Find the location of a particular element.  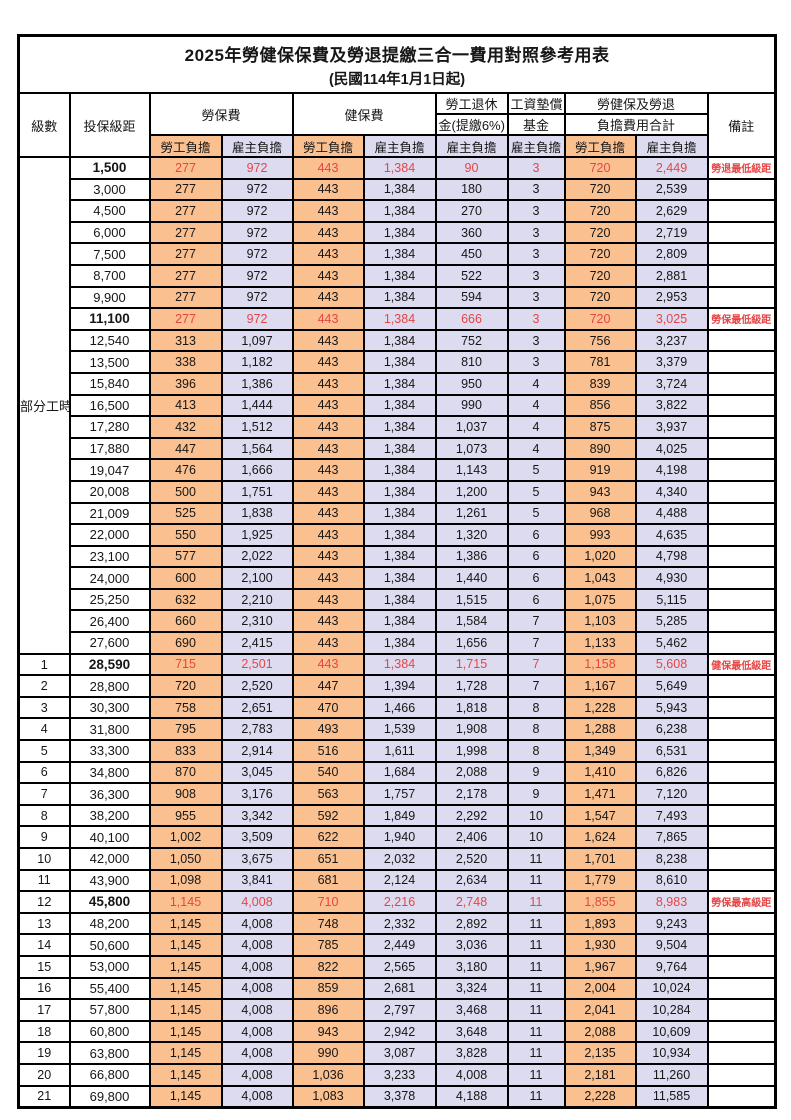

value-cell: 2,748 is located at coordinates (471, 902).